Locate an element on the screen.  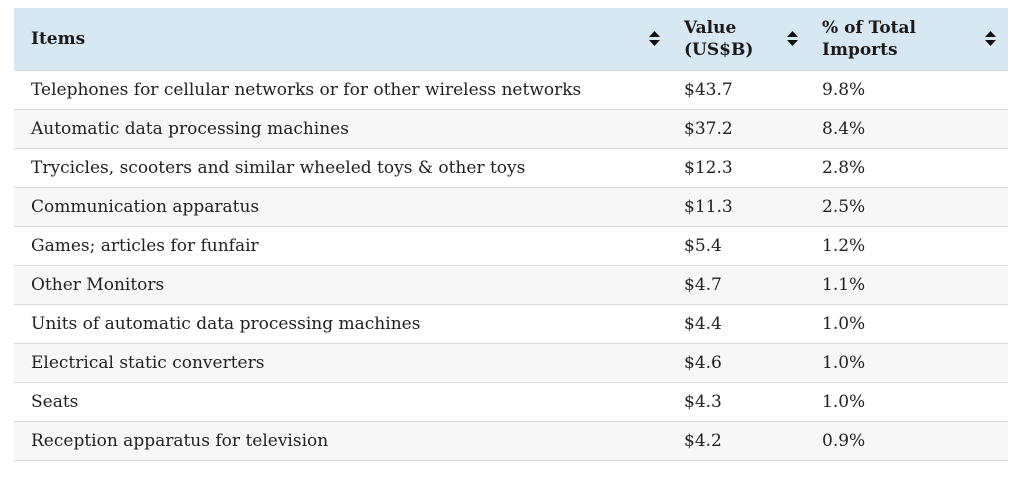
item-cell: Other Monitors is located at coordinates (341, 285).